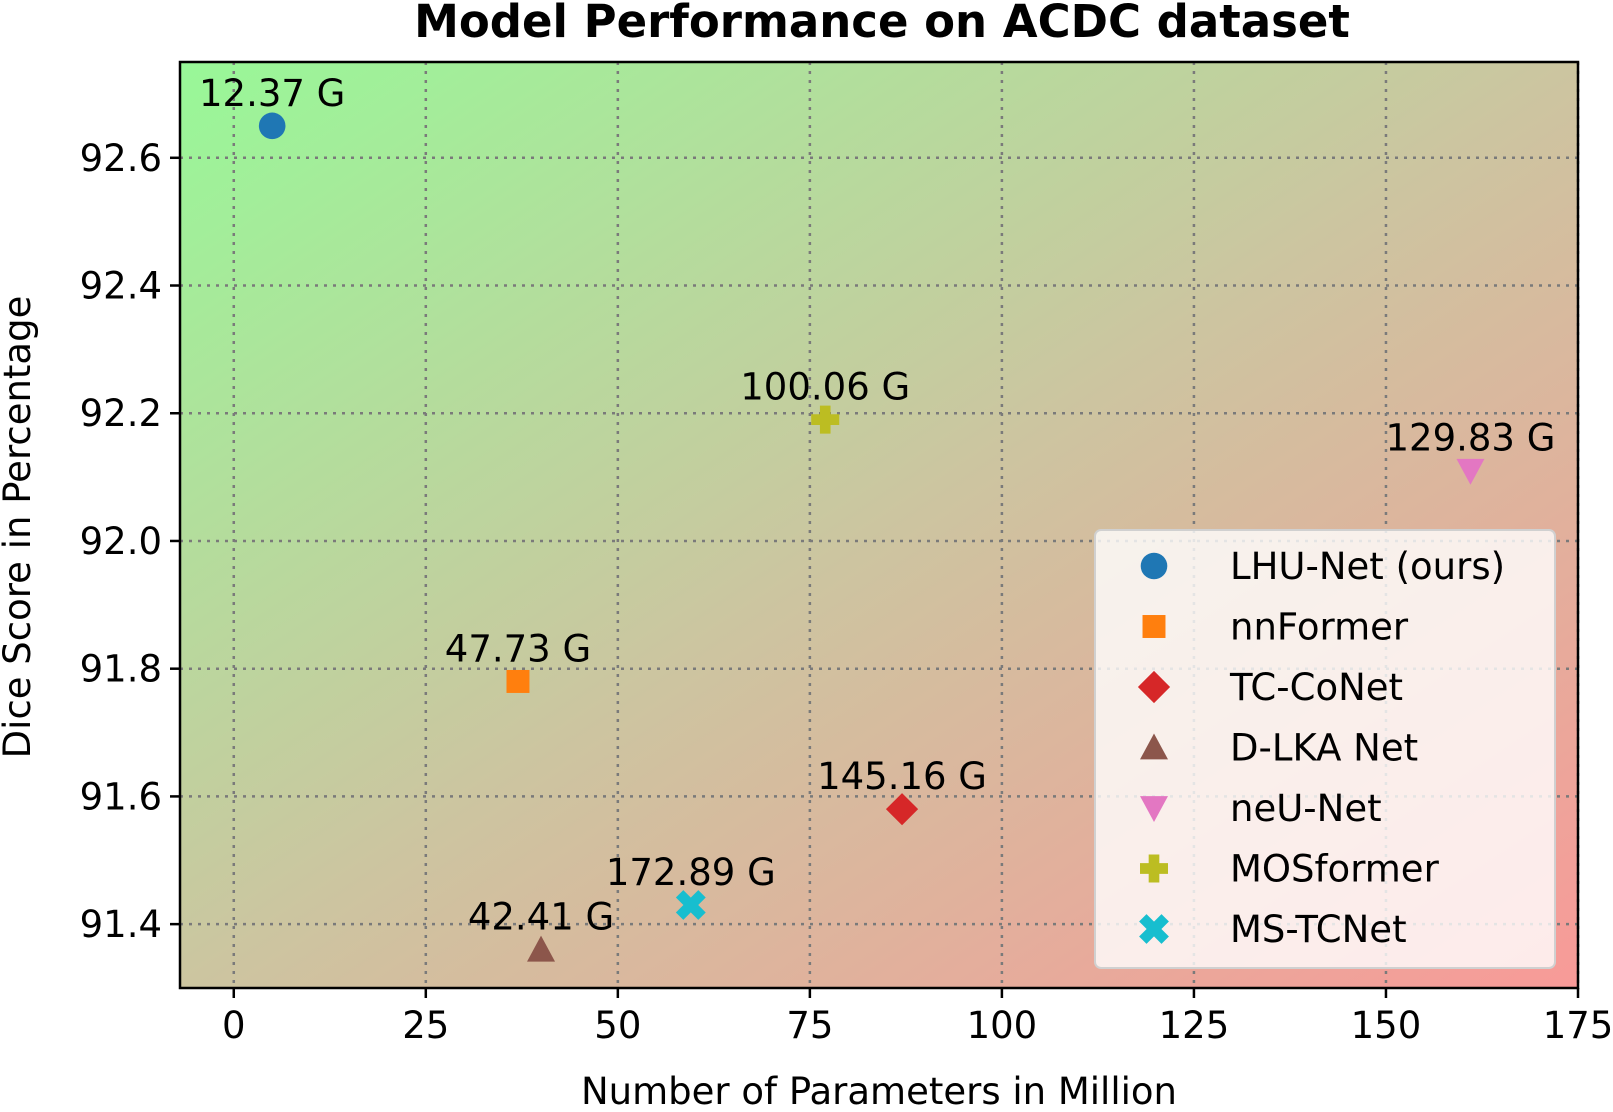  What do you see at coordinates (1471, 438) in the screenshot?
I see `point-label-neu-net: 129.83 G` at bounding box center [1471, 438].